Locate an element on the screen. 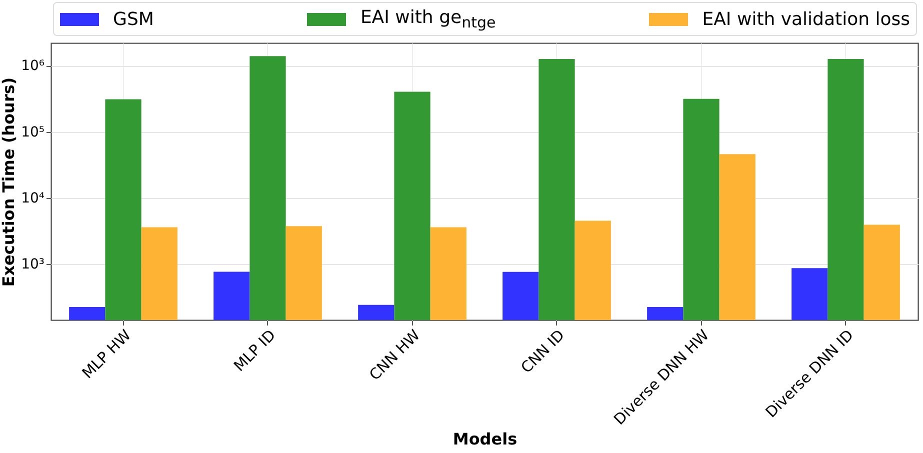 The image size is (923, 453). y-tick-label: 10⁶ is located at coordinates (33, 66).